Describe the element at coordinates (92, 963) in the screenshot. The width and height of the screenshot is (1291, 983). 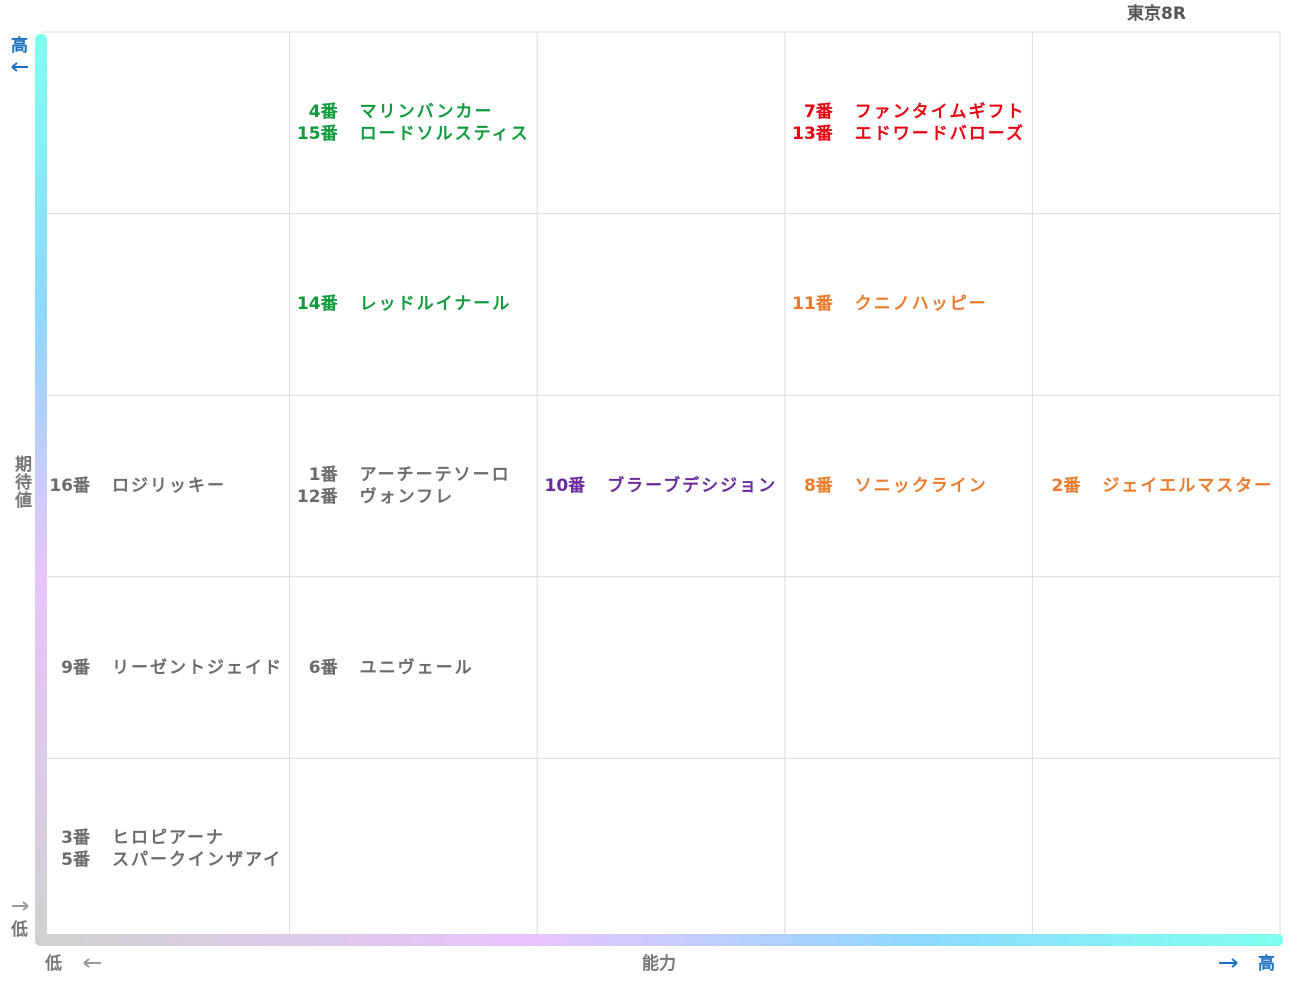
I see `x-low-arrow` at that location.